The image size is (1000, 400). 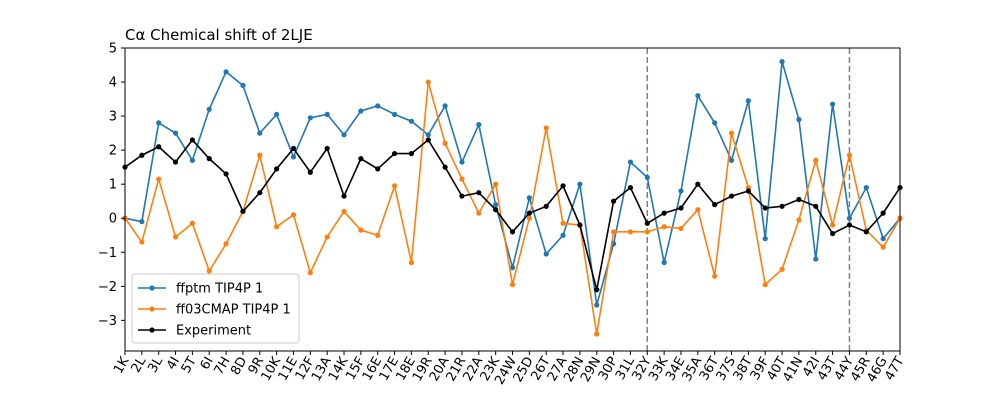 I want to click on x-tick-label: 9R, so click(x=257, y=366).